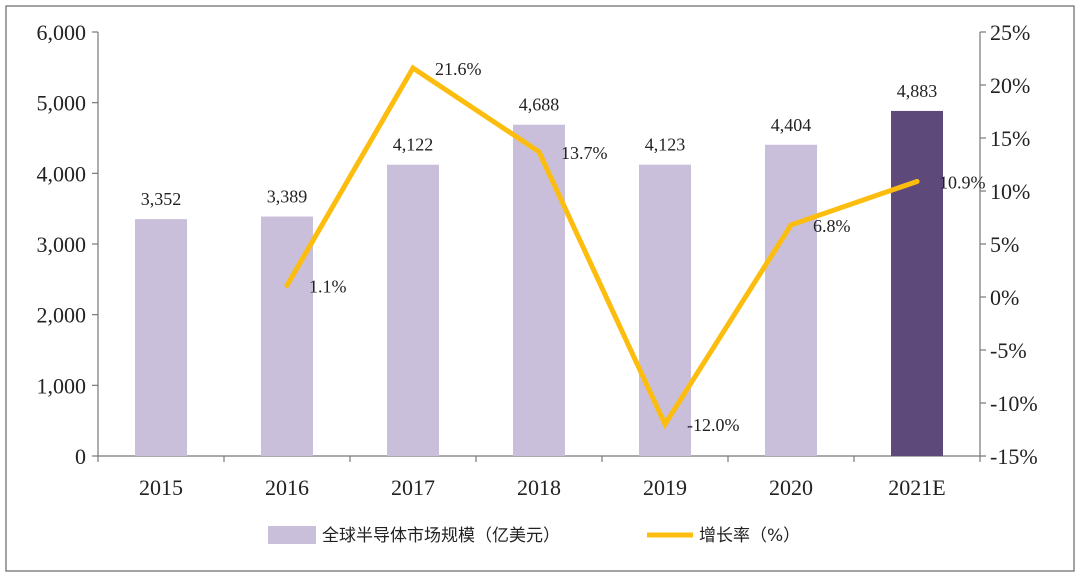 This screenshot has width=1080, height=582. Describe the element at coordinates (62, 315) in the screenshot. I see `left-axis-tick-label: 2,000` at that location.